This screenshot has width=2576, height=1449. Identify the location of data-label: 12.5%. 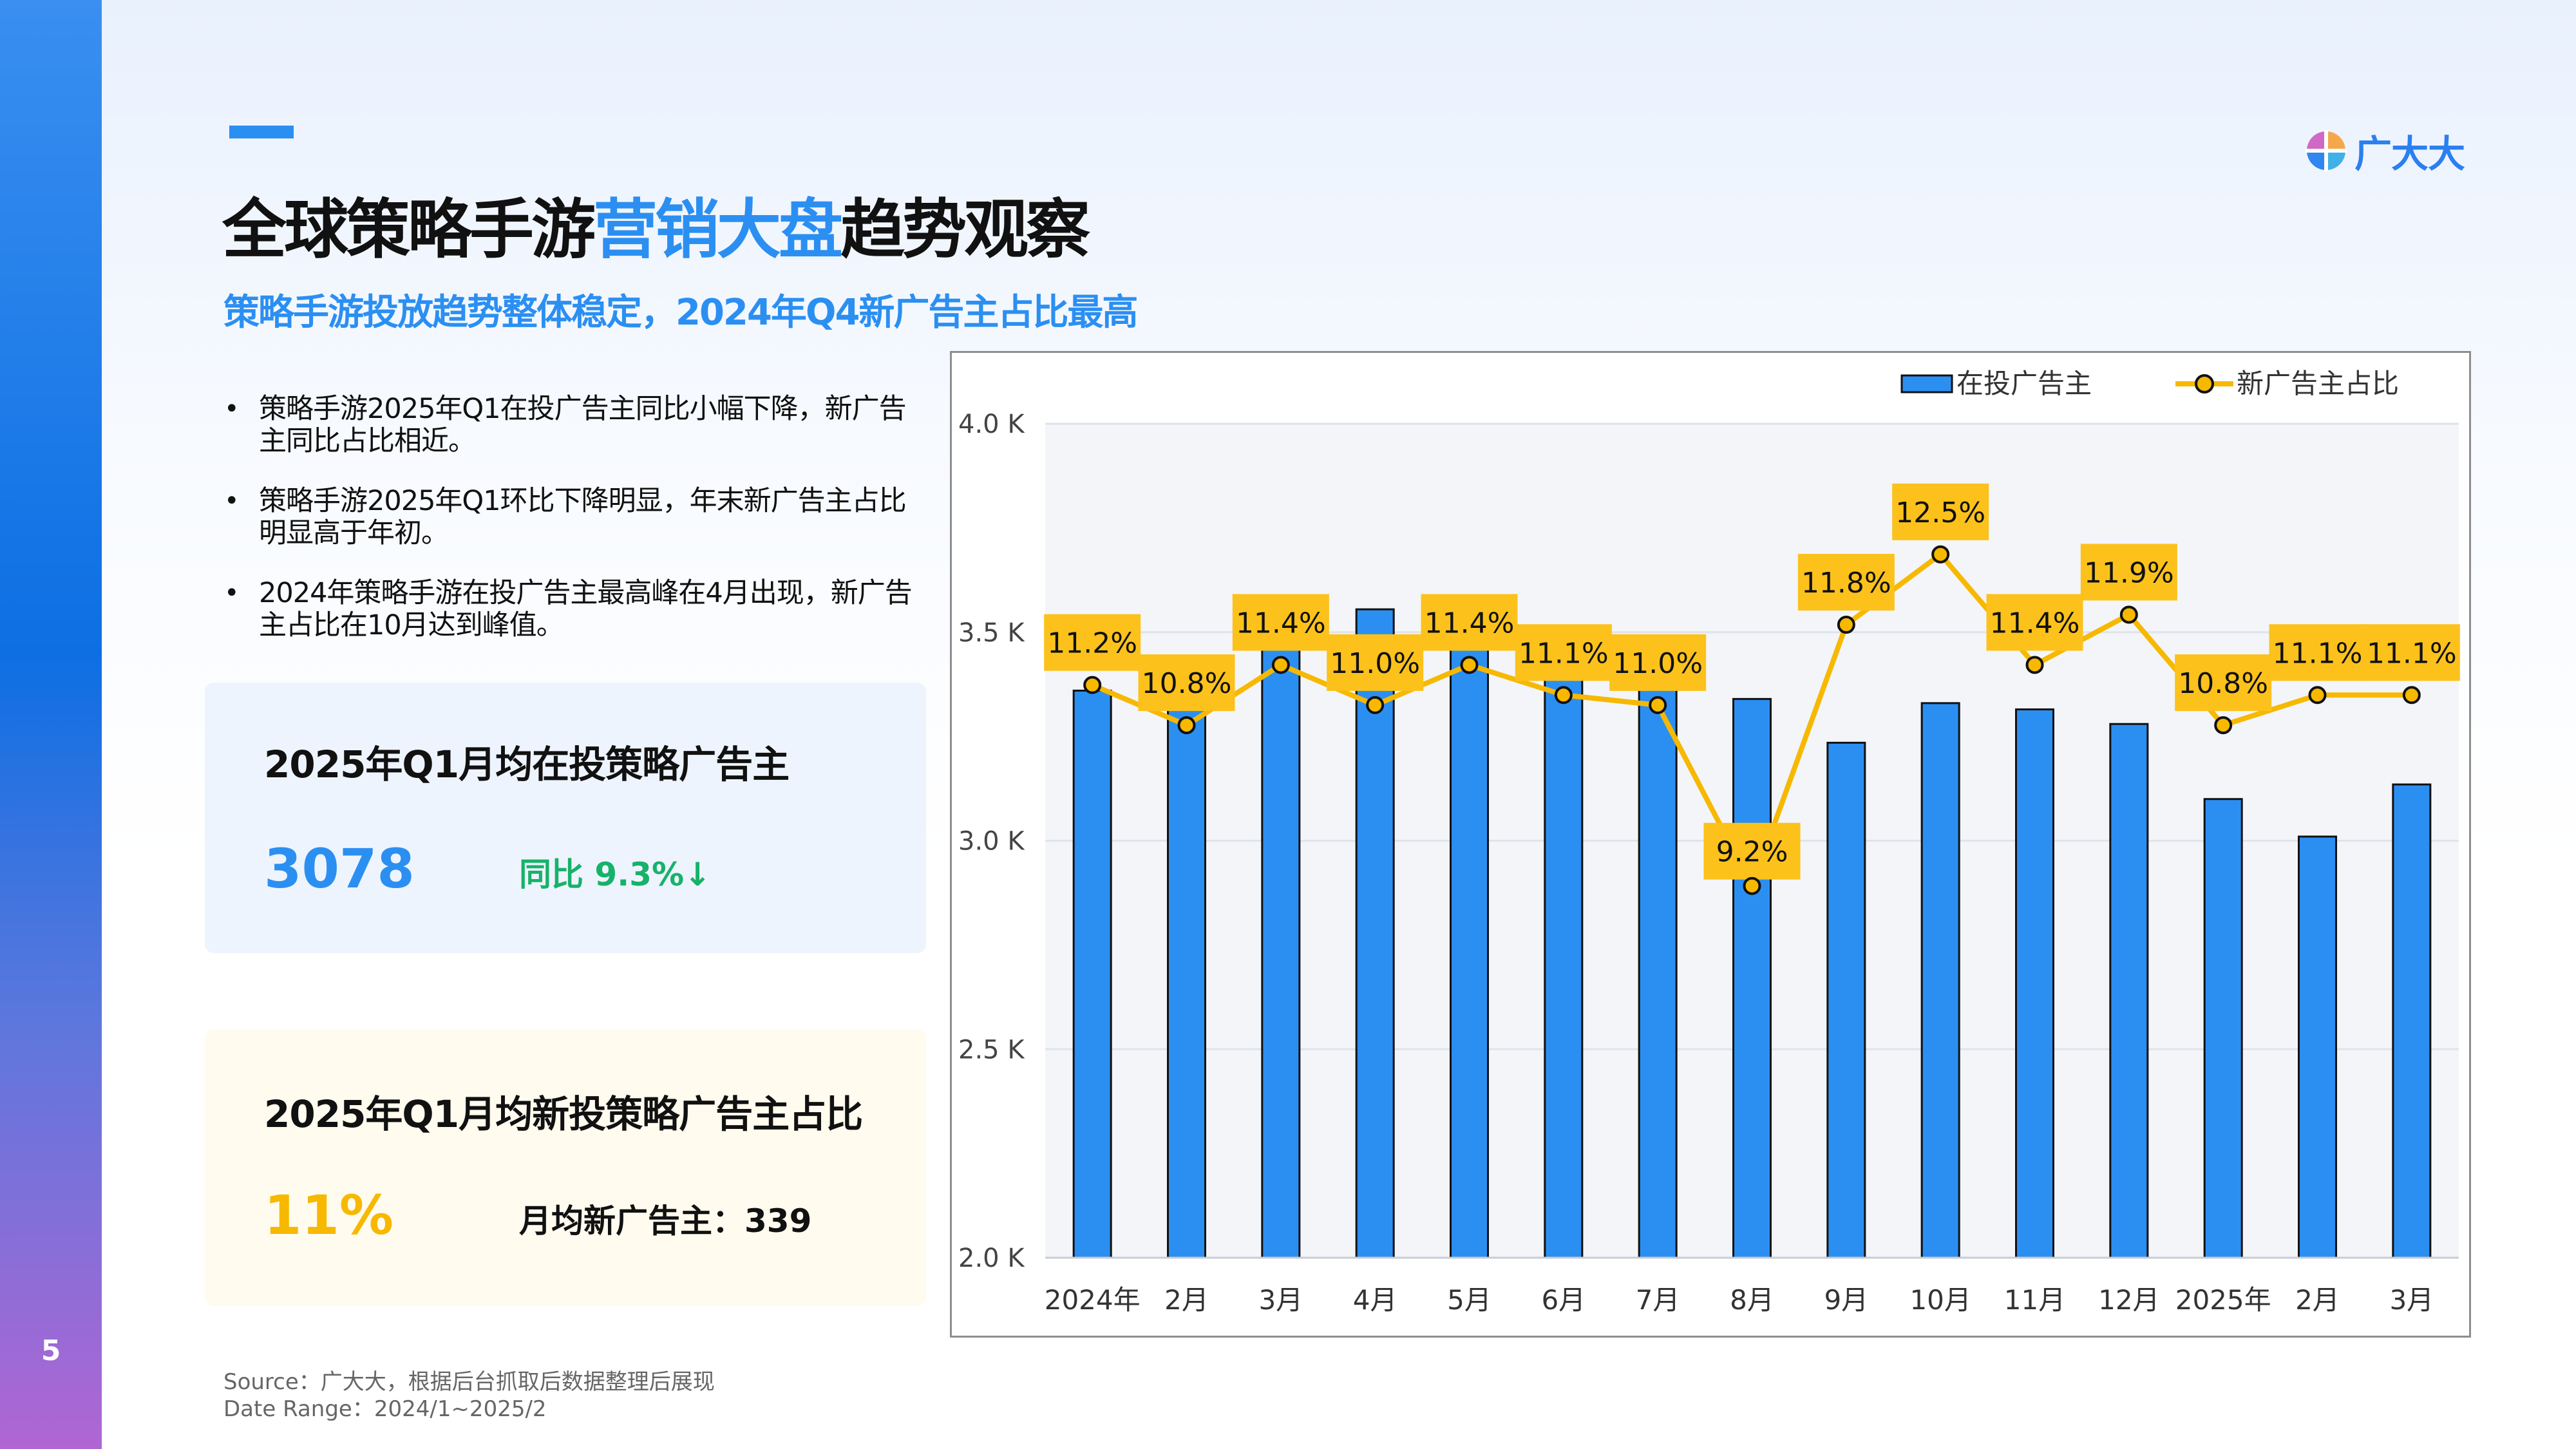
(1940, 513).